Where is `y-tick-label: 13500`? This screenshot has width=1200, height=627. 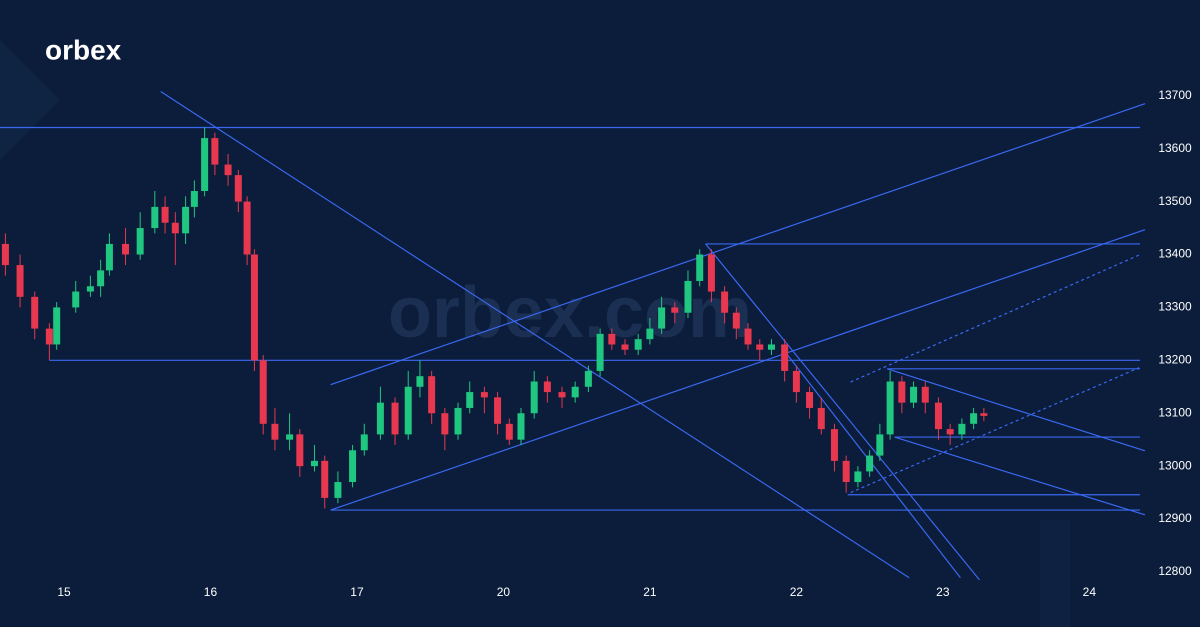
y-tick-label: 13500 is located at coordinates (1175, 201).